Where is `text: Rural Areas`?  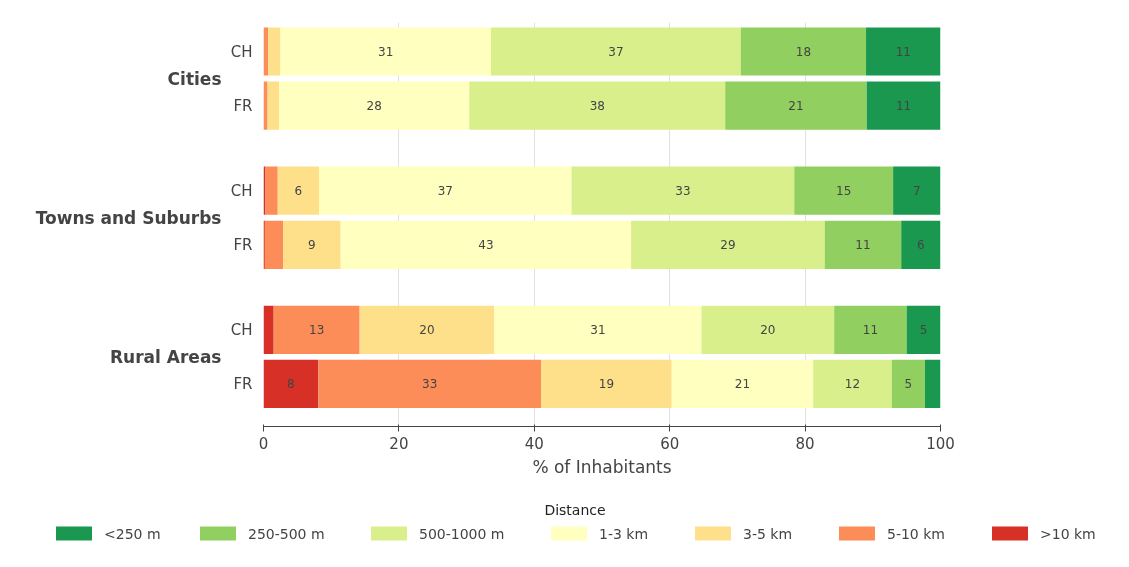
text: Rural Areas is located at coordinates (166, 356).